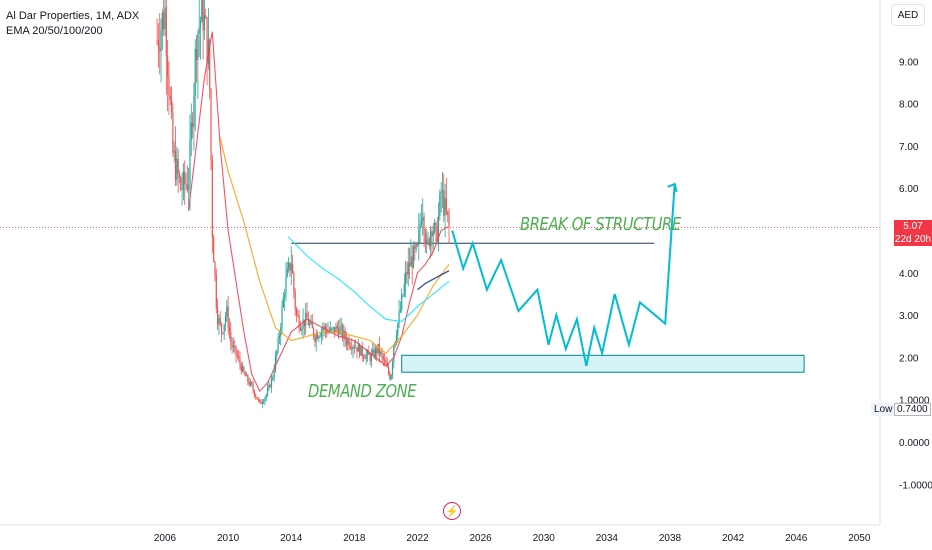  What do you see at coordinates (73, 16) in the screenshot?
I see `symbol-title: Al Dar Properties, 1M, ADX` at bounding box center [73, 16].